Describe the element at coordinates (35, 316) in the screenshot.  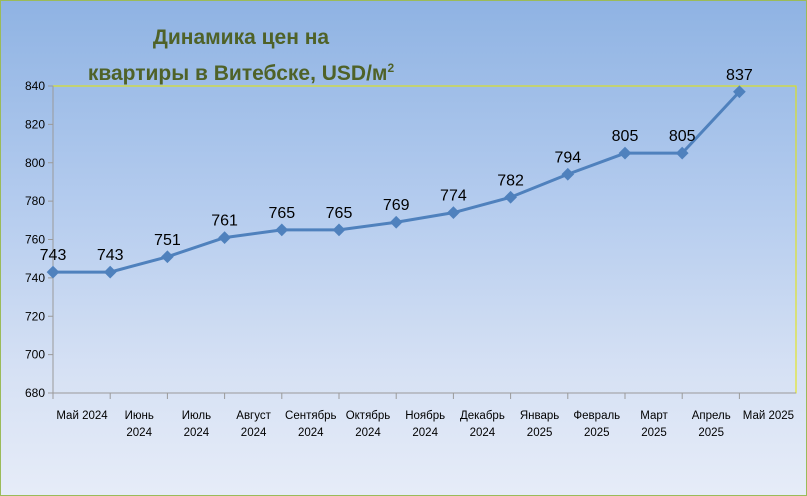
I see `y-tick-label: 720` at that location.